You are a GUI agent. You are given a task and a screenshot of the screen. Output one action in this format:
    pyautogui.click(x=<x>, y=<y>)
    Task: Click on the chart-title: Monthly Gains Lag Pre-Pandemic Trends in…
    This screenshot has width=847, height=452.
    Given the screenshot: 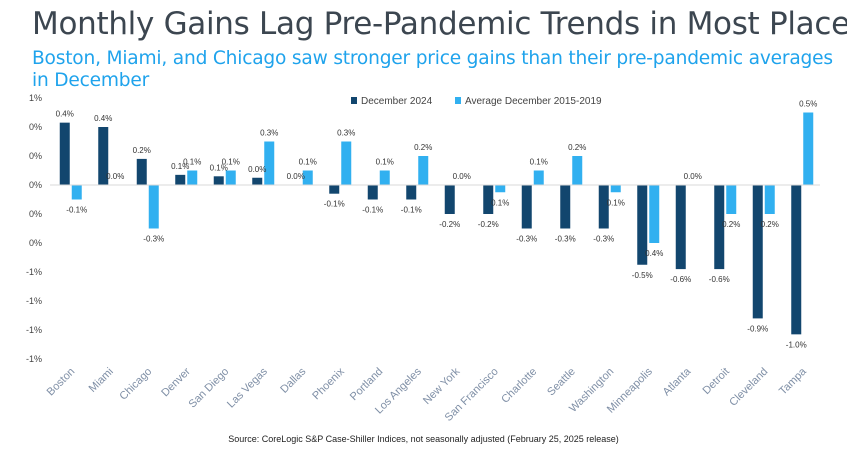 What is the action you would take?
    pyautogui.click(x=439, y=24)
    